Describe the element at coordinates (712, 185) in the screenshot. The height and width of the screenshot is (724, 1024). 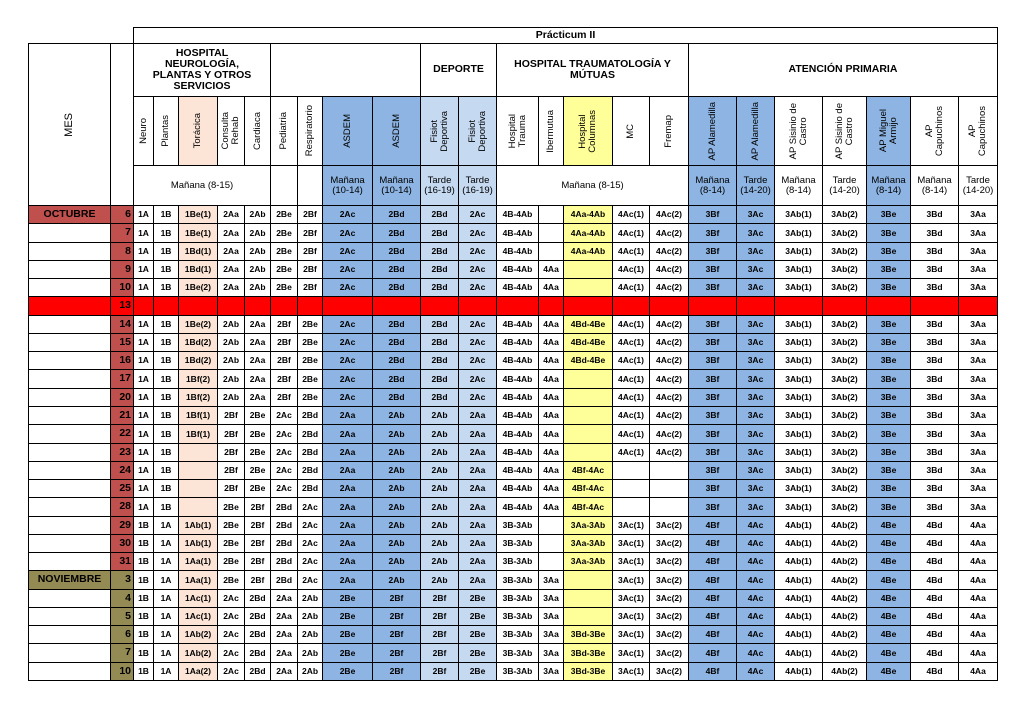
I see `cell-text: Mañana (8-14)` at that location.